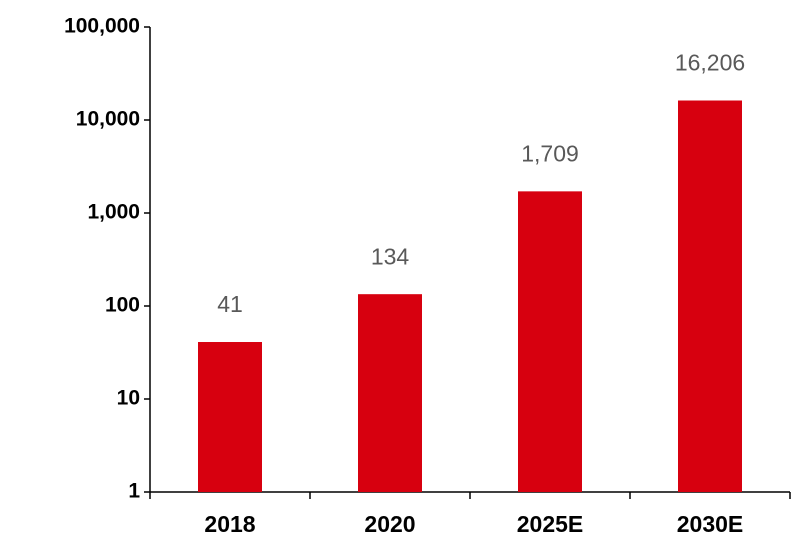  What do you see at coordinates (710, 524) in the screenshot?
I see `x-tick-label: 2030E` at bounding box center [710, 524].